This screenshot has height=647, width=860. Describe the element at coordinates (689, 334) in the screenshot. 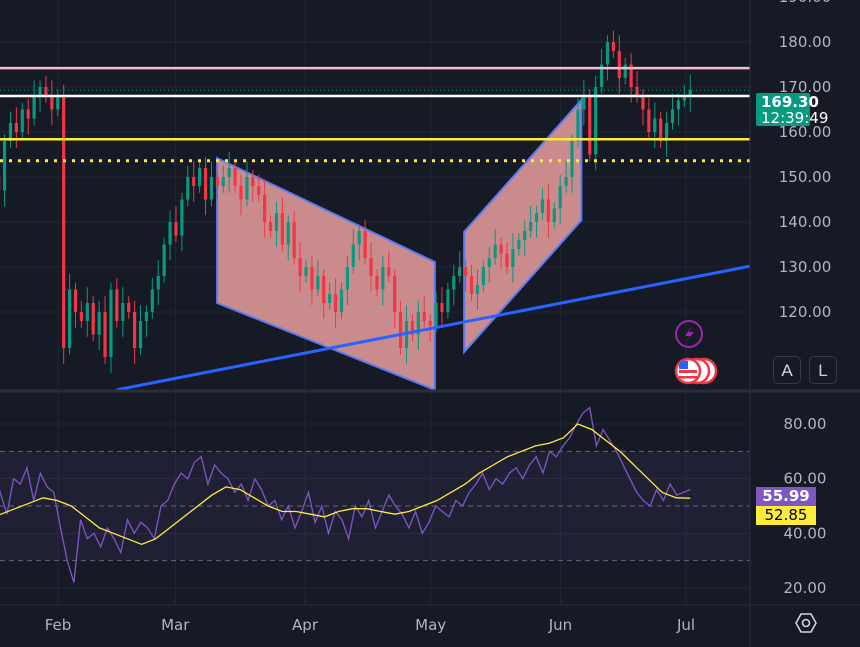

I see `lightning-icon` at that location.